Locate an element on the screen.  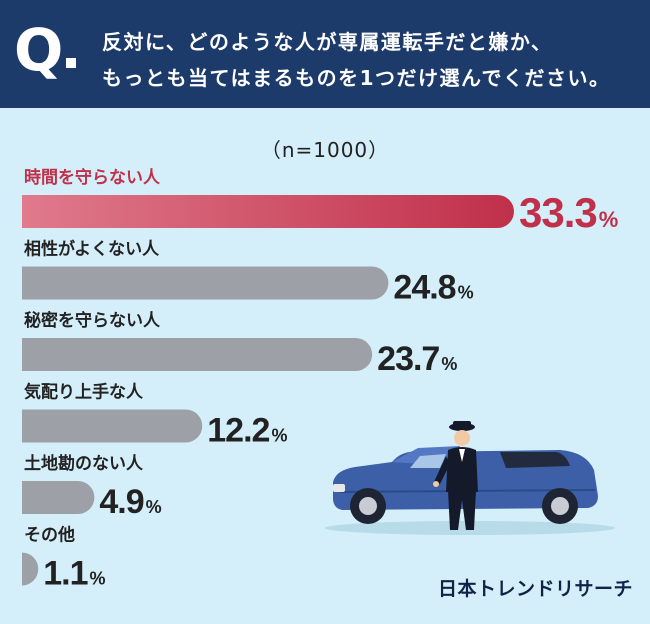
value-label-1: 24.8% is located at coordinates (433, 288).